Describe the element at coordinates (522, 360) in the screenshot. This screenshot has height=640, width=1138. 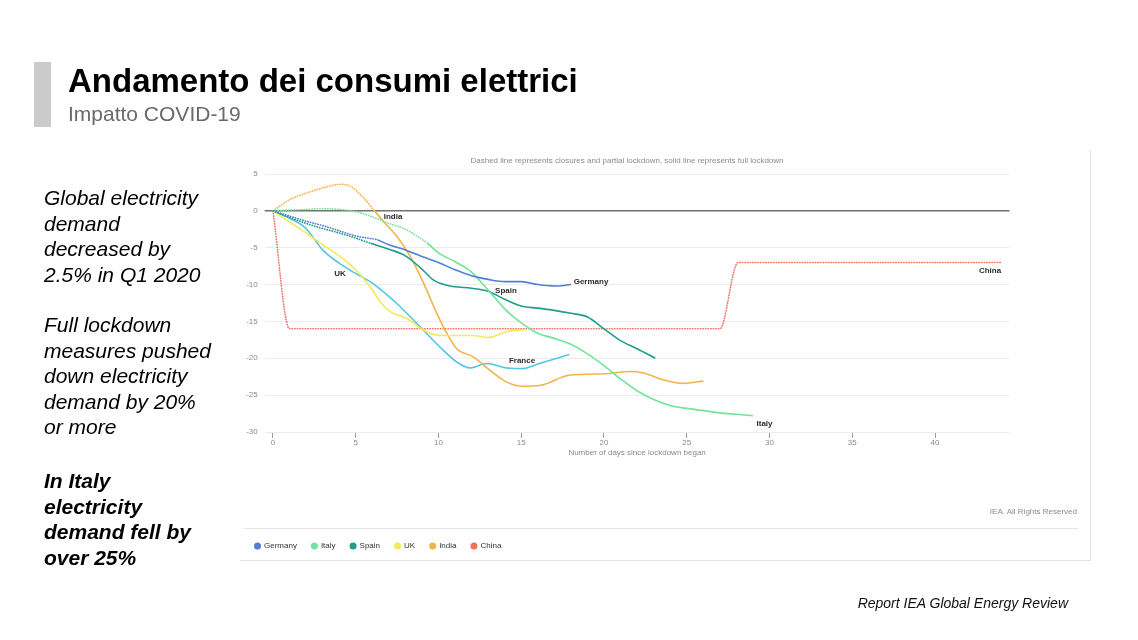
I see `annotation: France` at that location.